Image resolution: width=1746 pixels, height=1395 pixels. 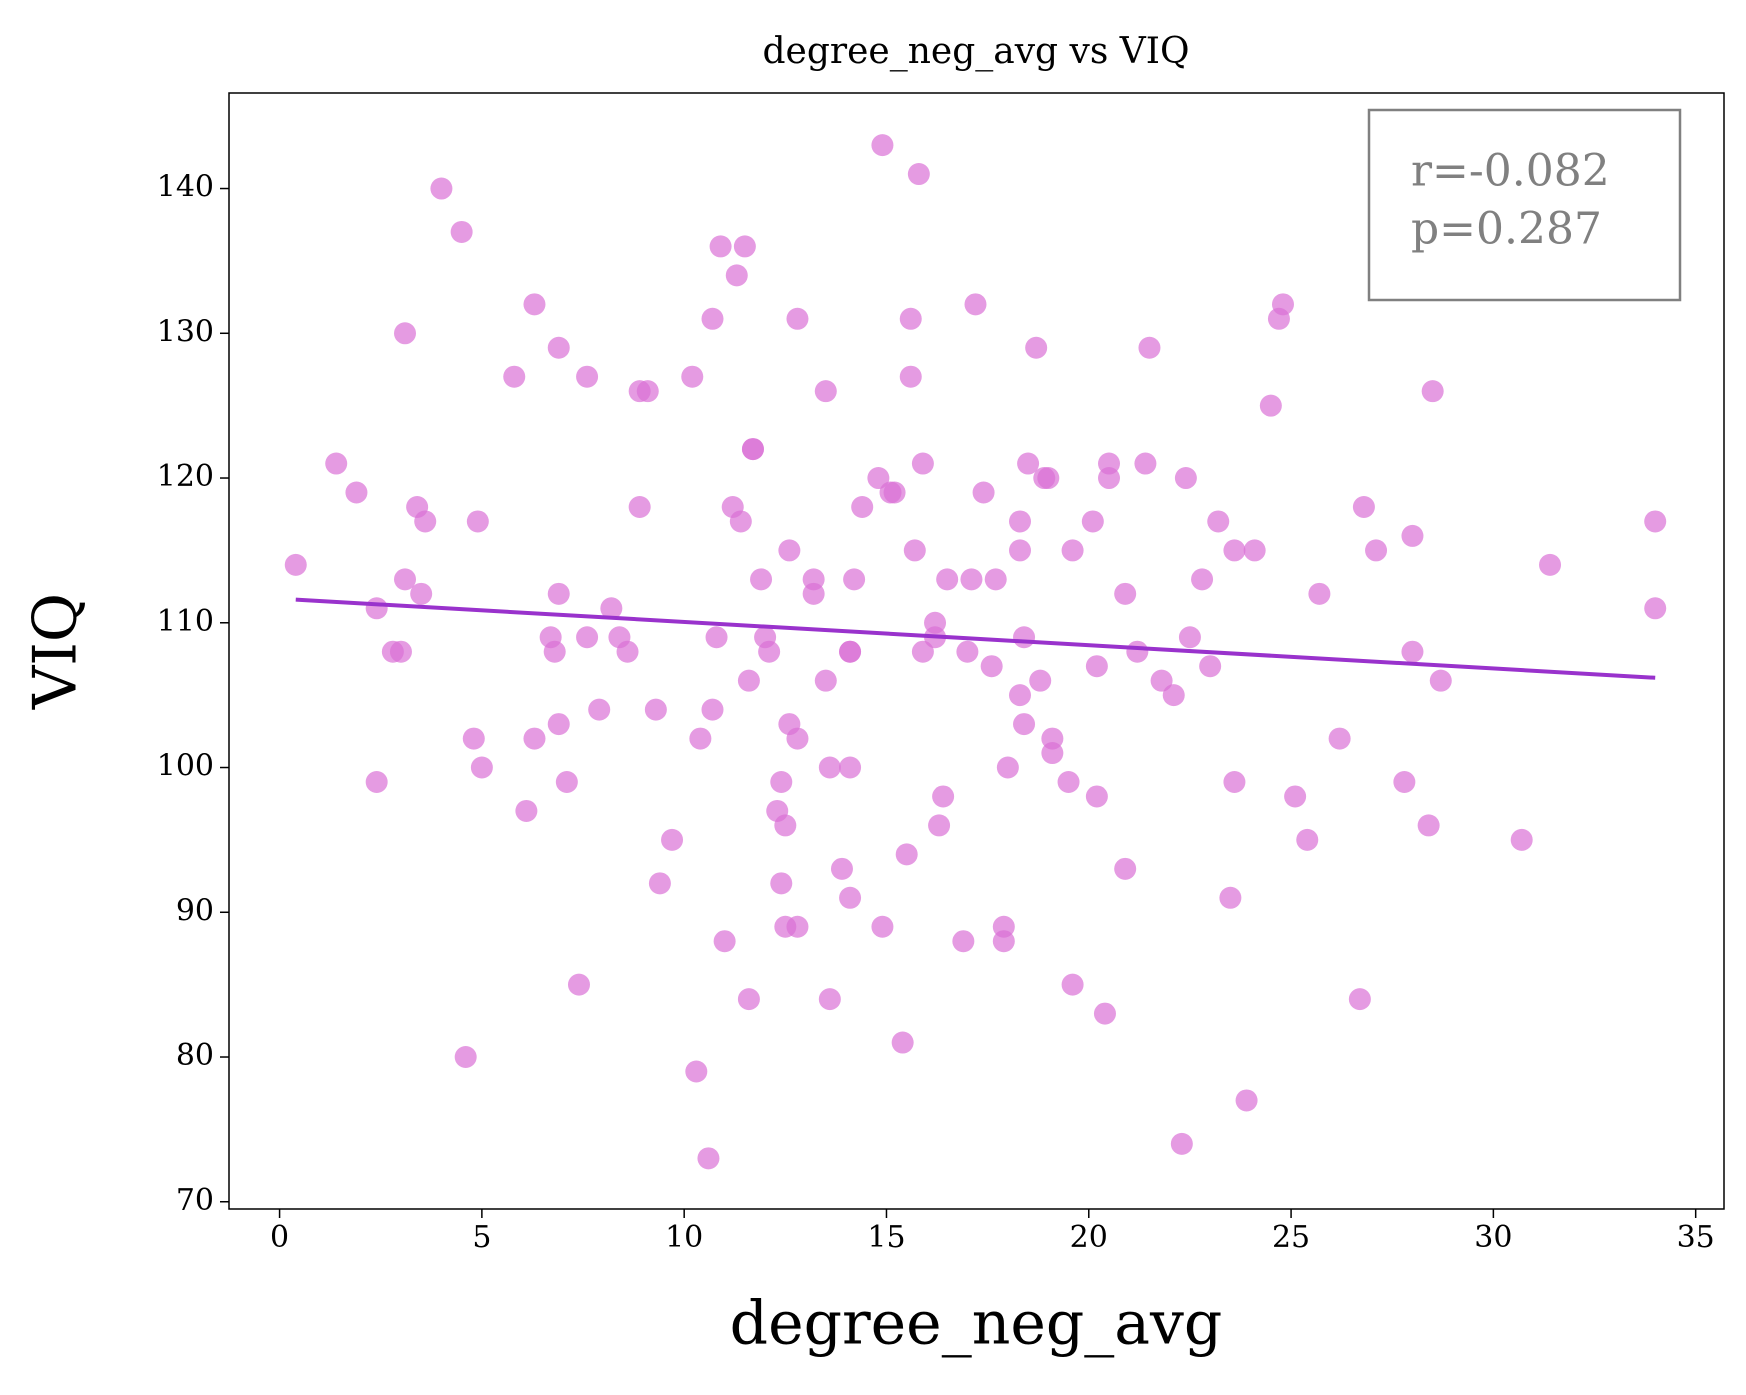 I want to click on y-tick-label: 70, so click(x=195, y=1200).